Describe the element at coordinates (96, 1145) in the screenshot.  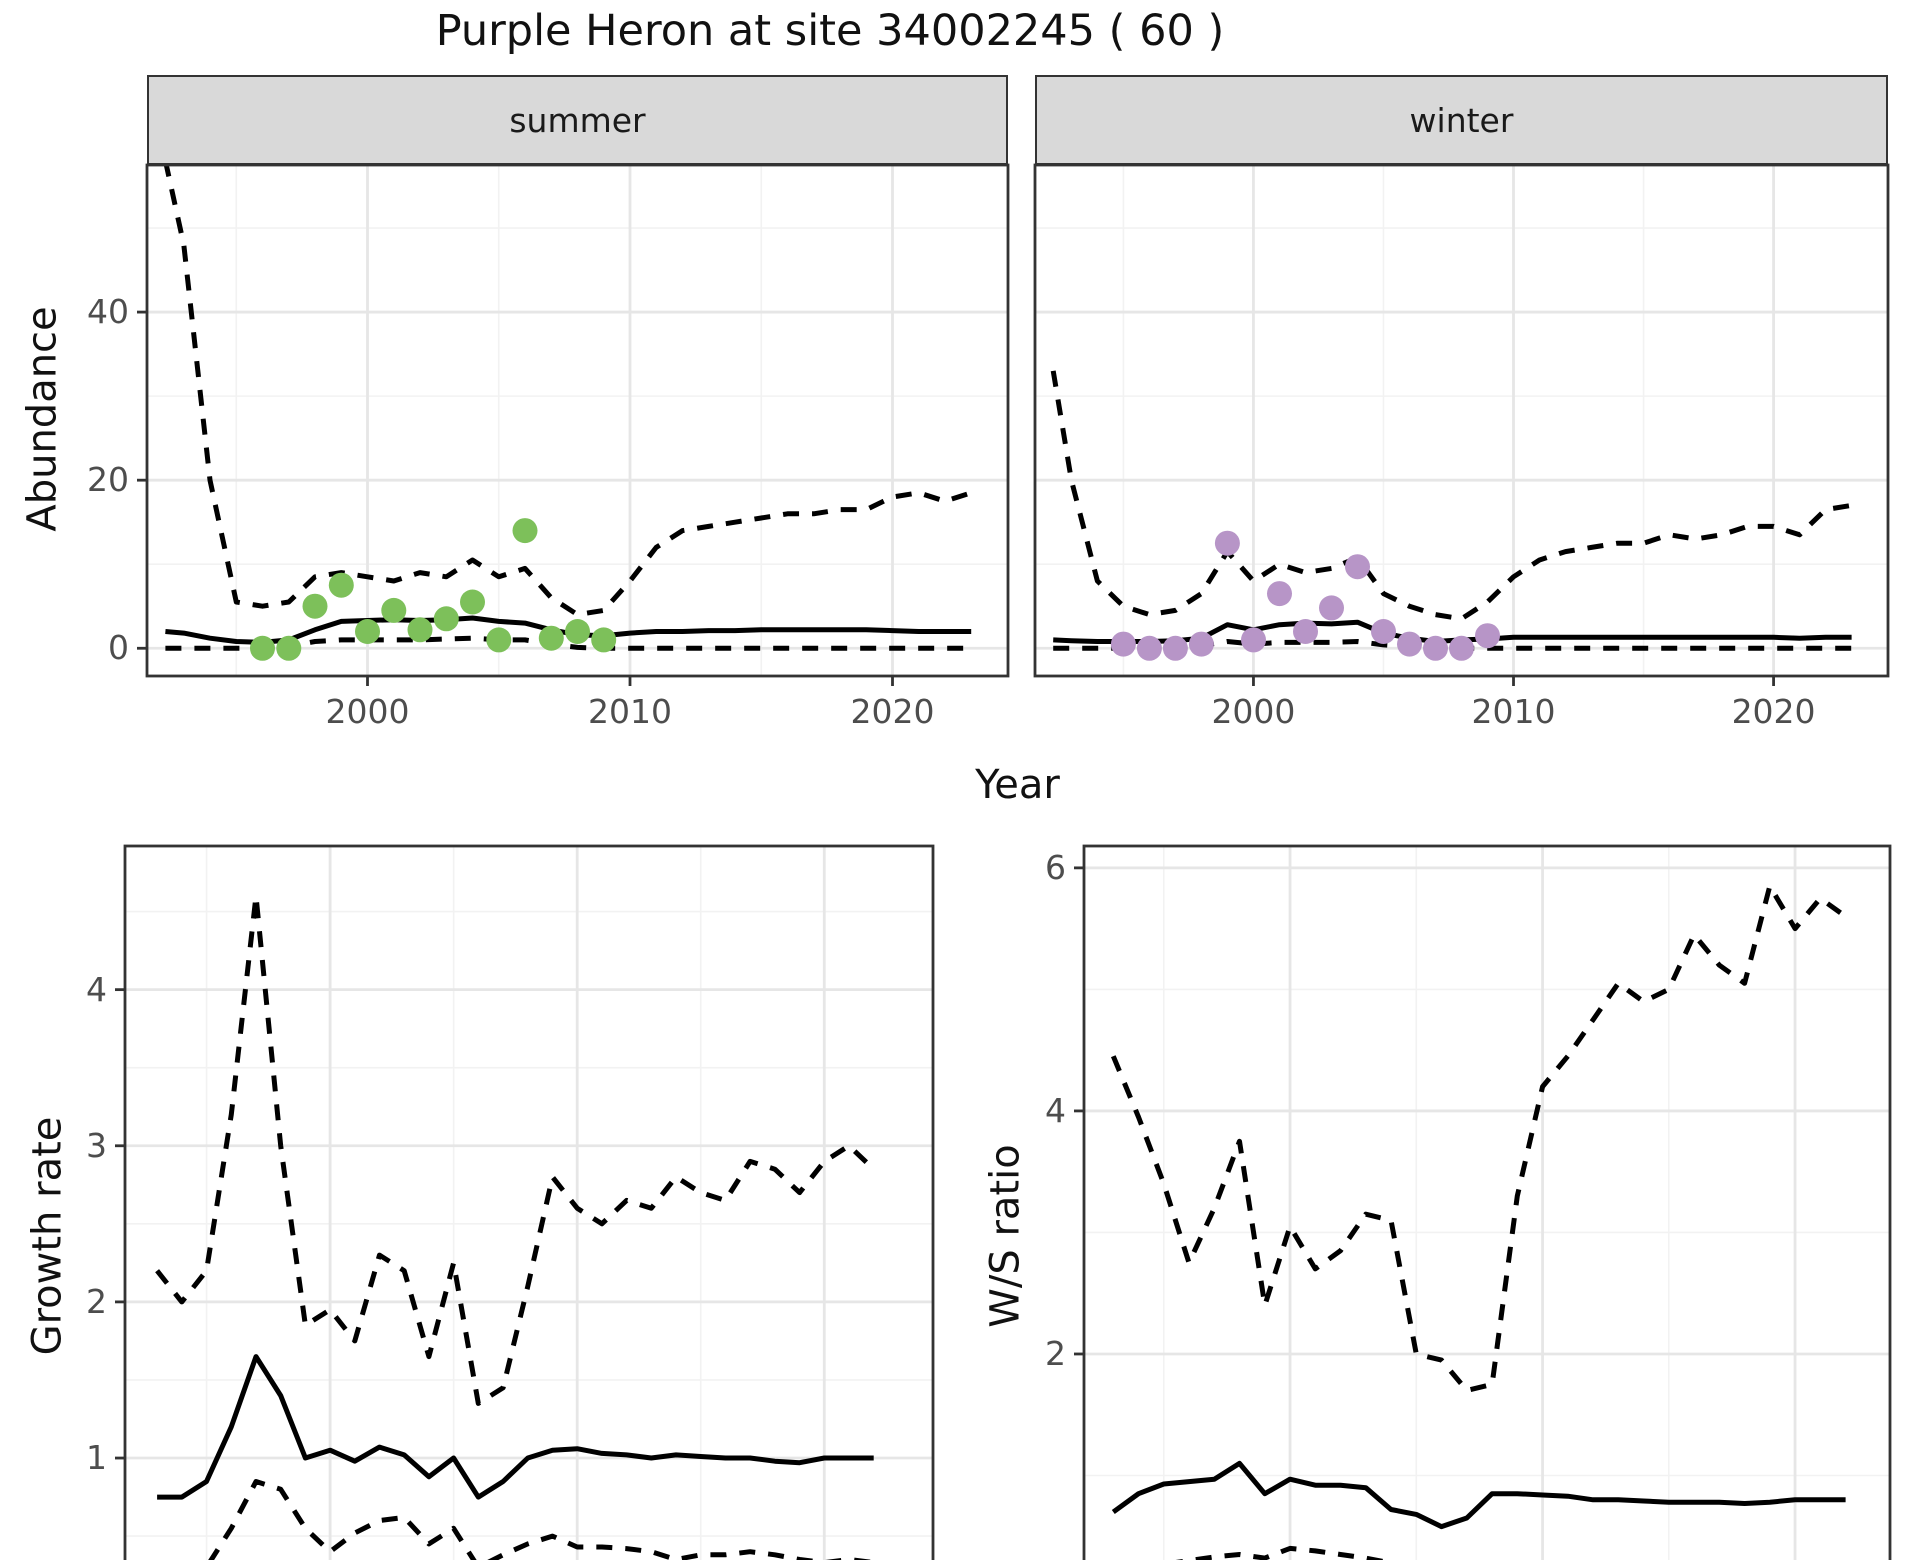
I see `y-tick-label: 3` at that location.